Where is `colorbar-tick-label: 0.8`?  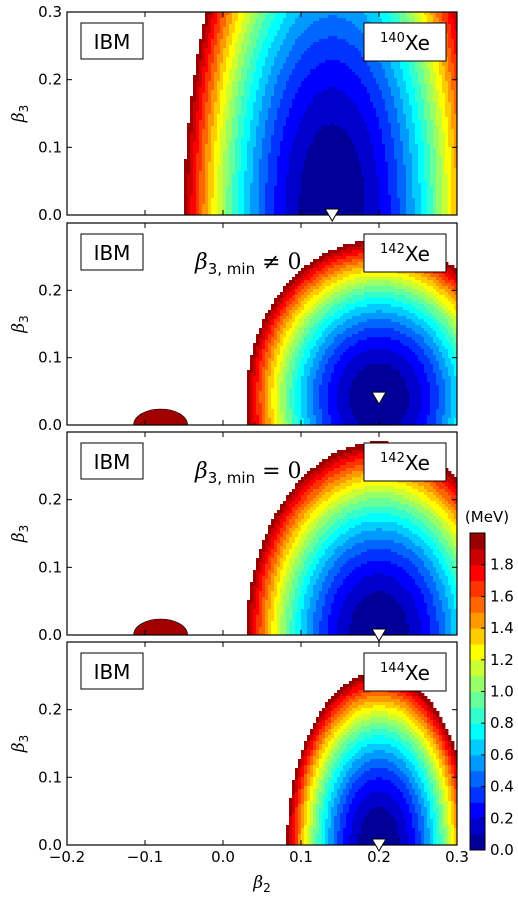 colorbar-tick-label: 0.8 is located at coordinates (502, 723).